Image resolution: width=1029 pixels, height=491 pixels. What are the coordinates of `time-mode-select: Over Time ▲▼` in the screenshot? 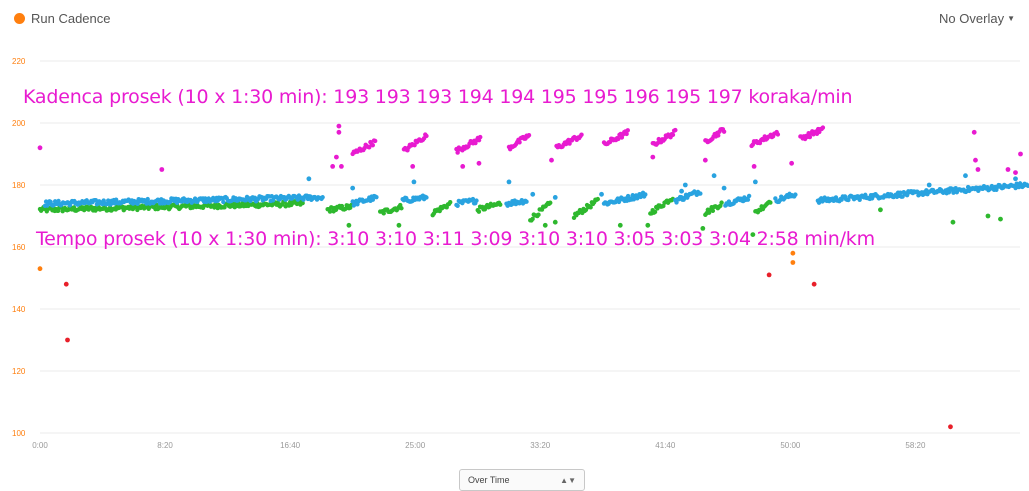 It's located at (522, 480).